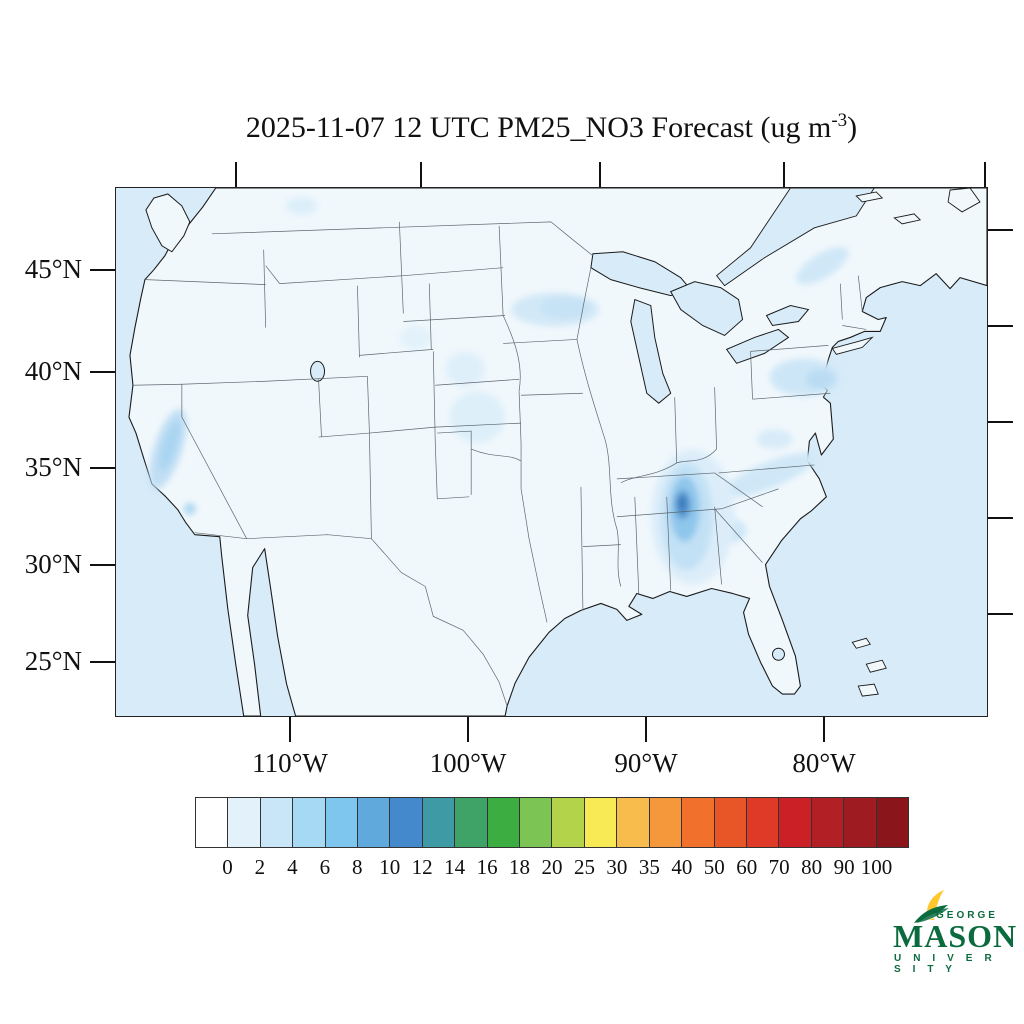 Image resolution: width=1024 pixels, height=1024 pixels. What do you see at coordinates (682, 867) in the screenshot?
I see `colorbar-tick-label: 40` at bounding box center [682, 867].